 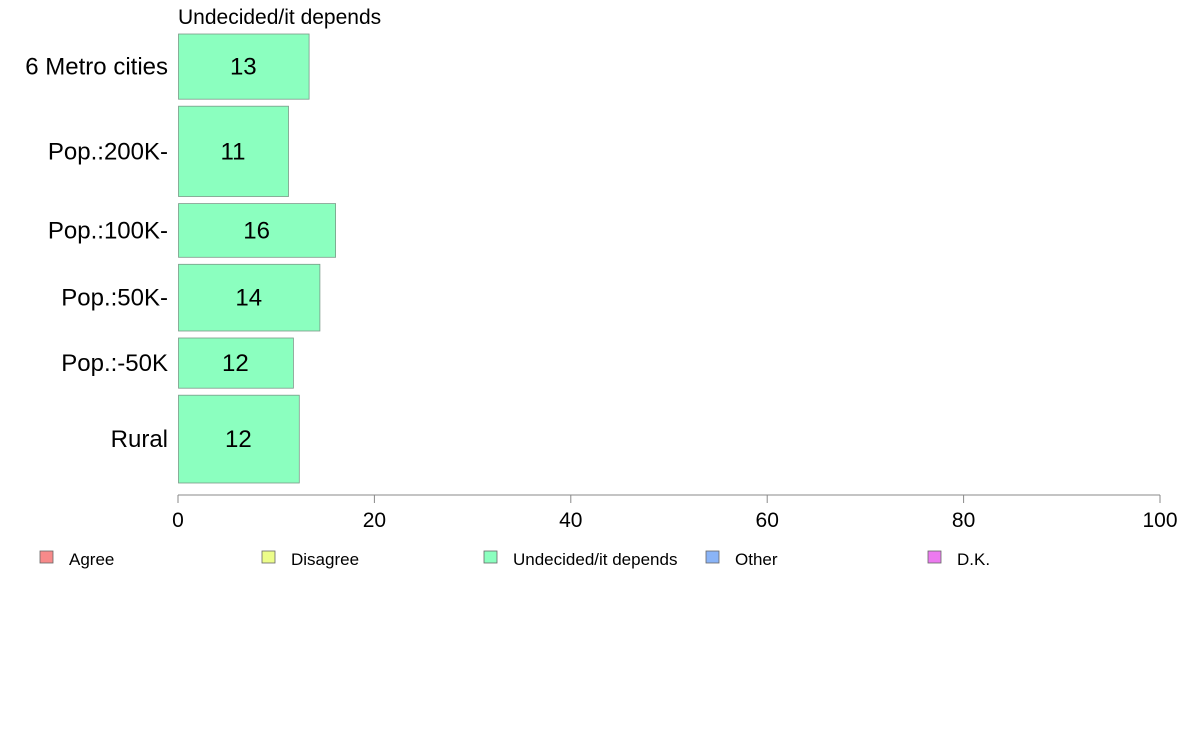 I want to click on bar-value-label: 14, so click(x=248, y=298).